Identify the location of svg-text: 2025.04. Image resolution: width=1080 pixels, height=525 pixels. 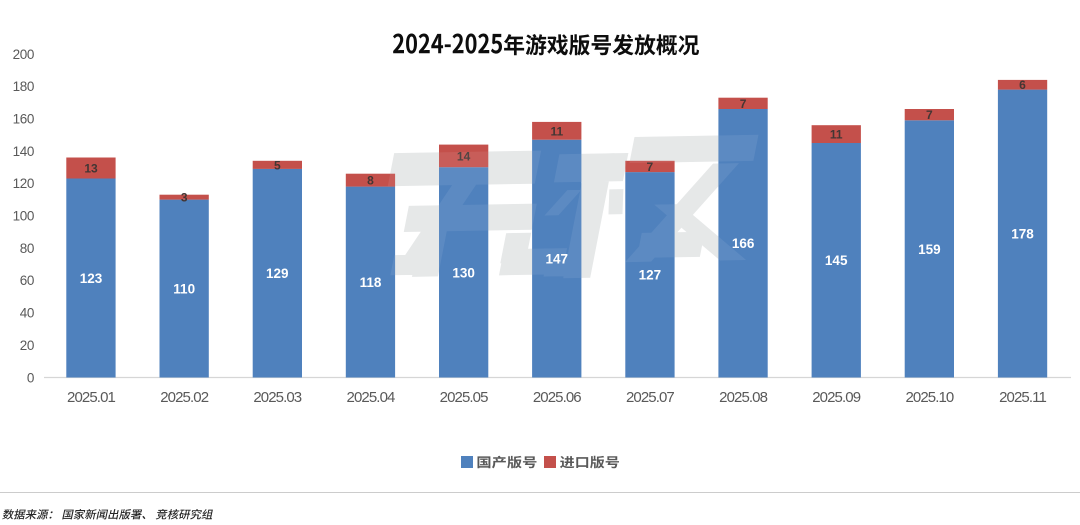
(371, 397).